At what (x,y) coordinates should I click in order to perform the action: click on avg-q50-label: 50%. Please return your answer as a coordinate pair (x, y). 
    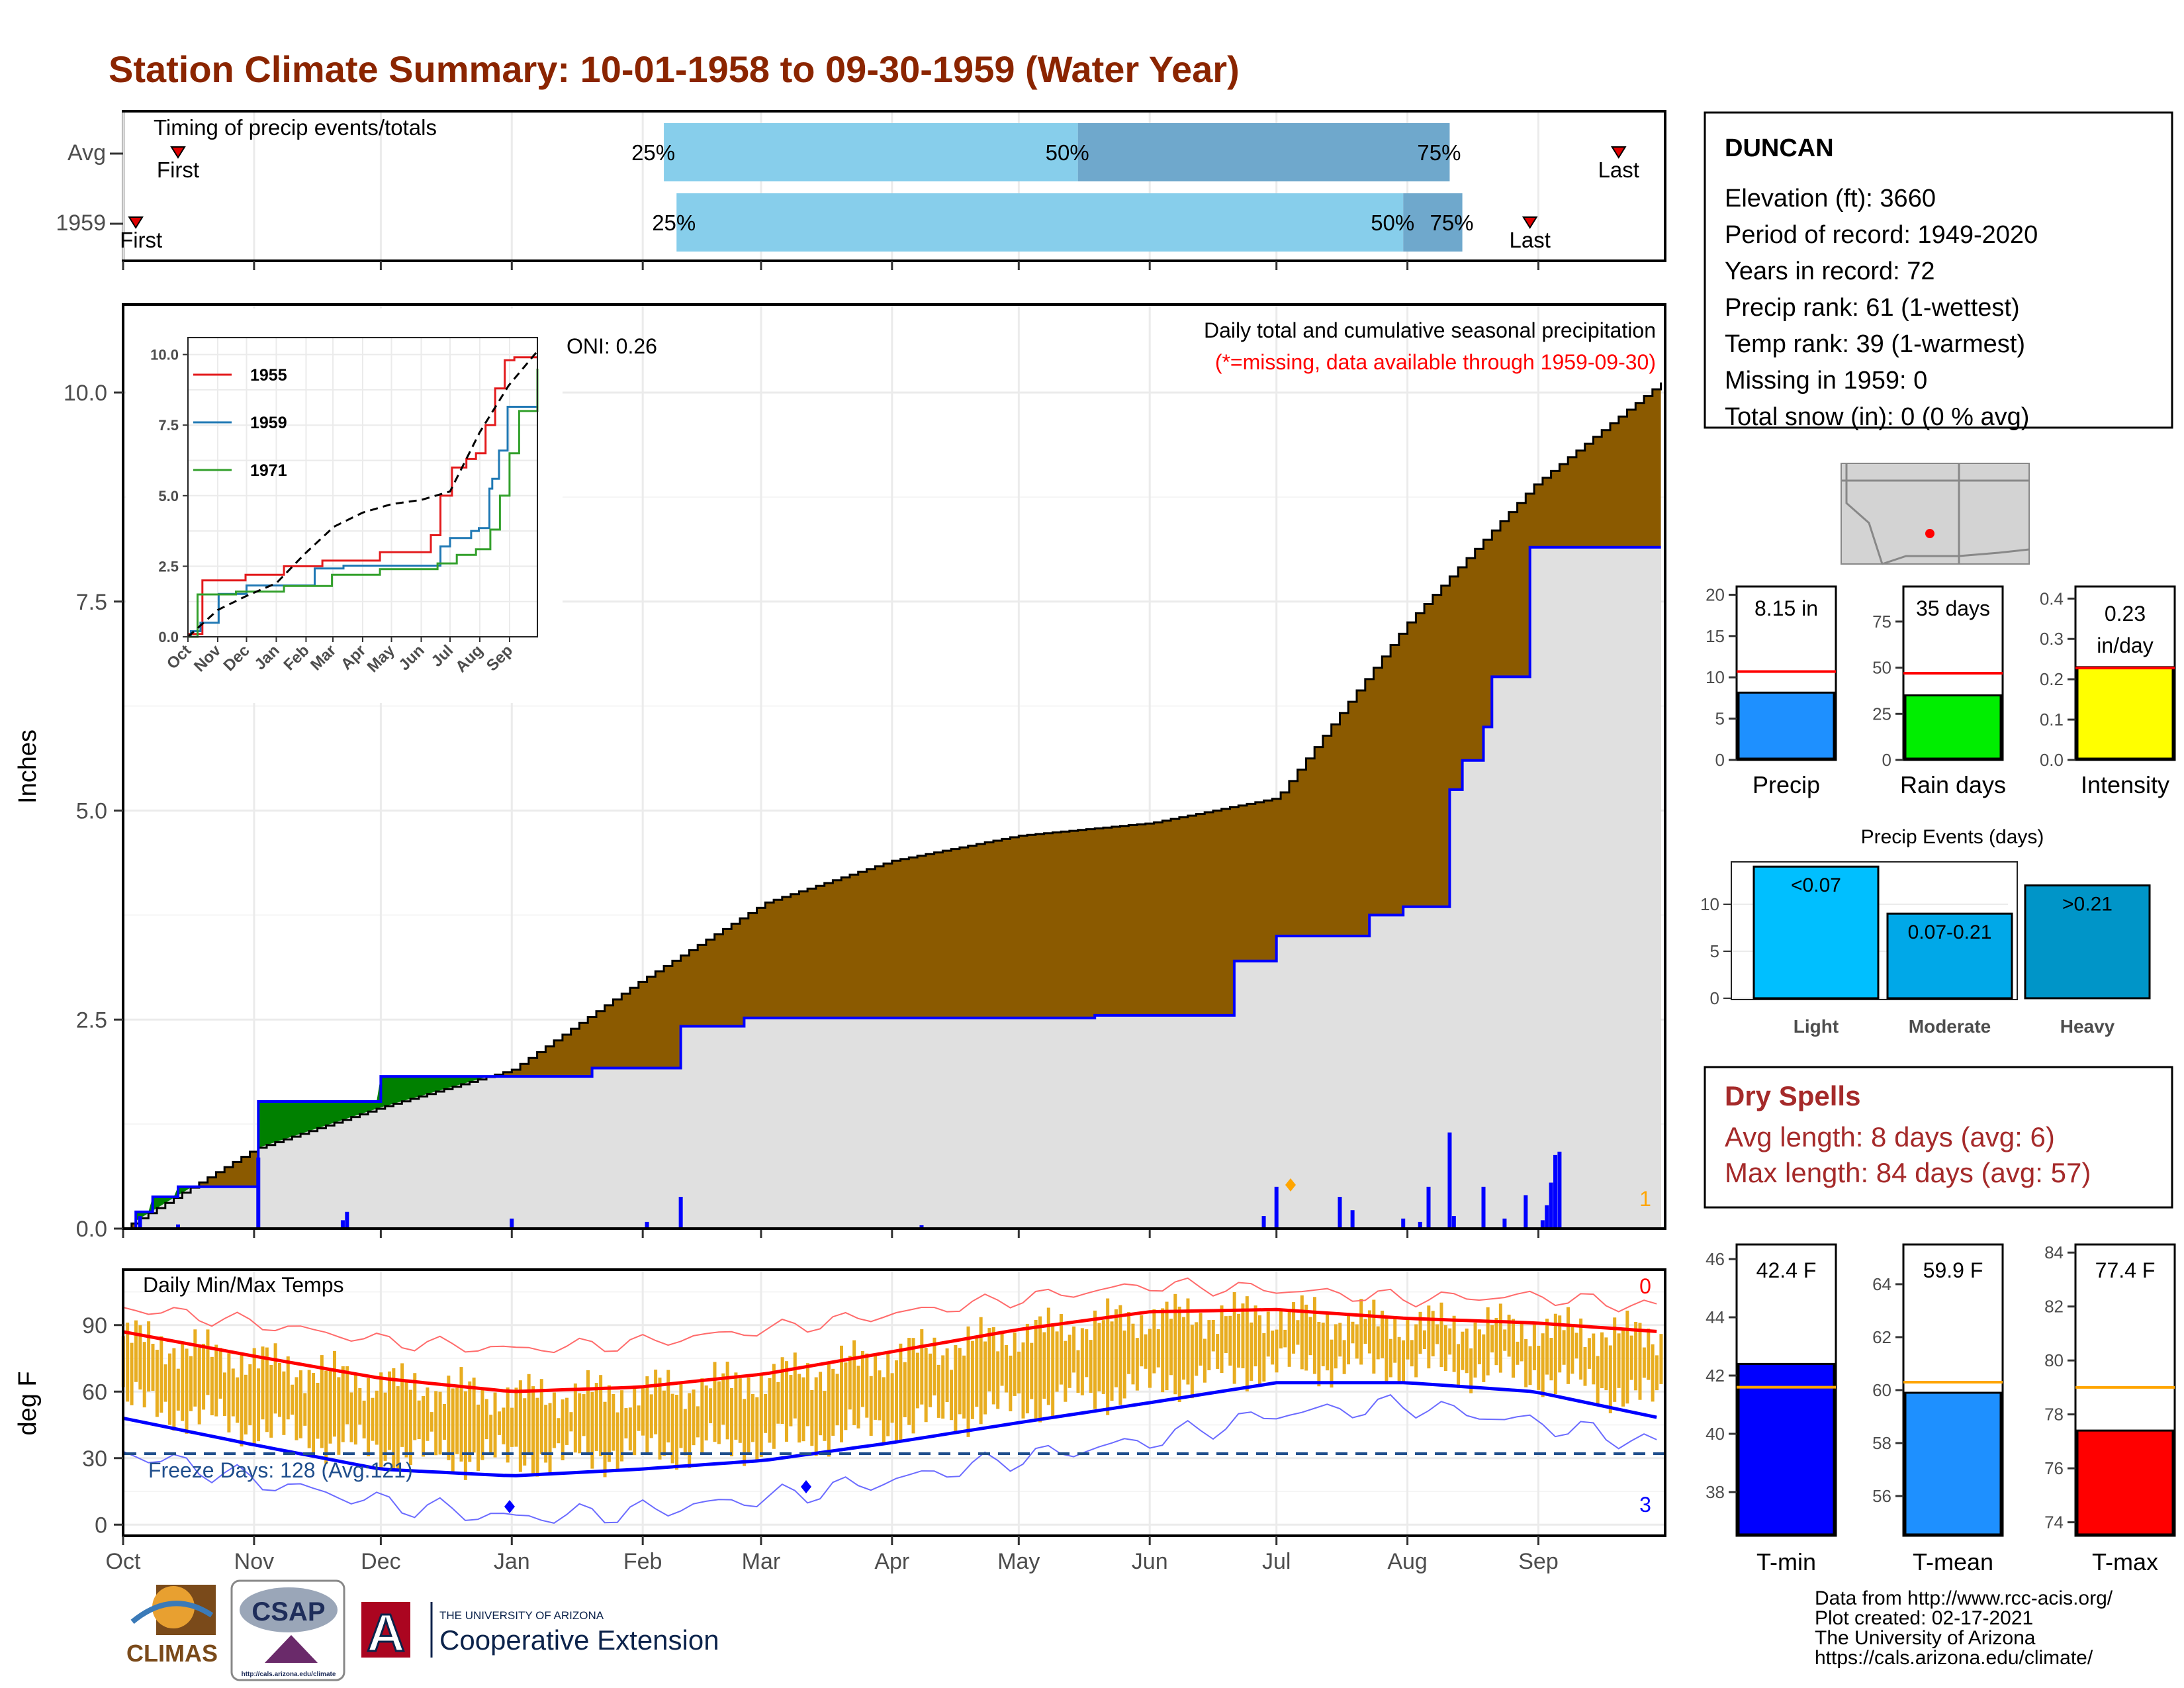
    Looking at the image, I should click on (1067, 152).